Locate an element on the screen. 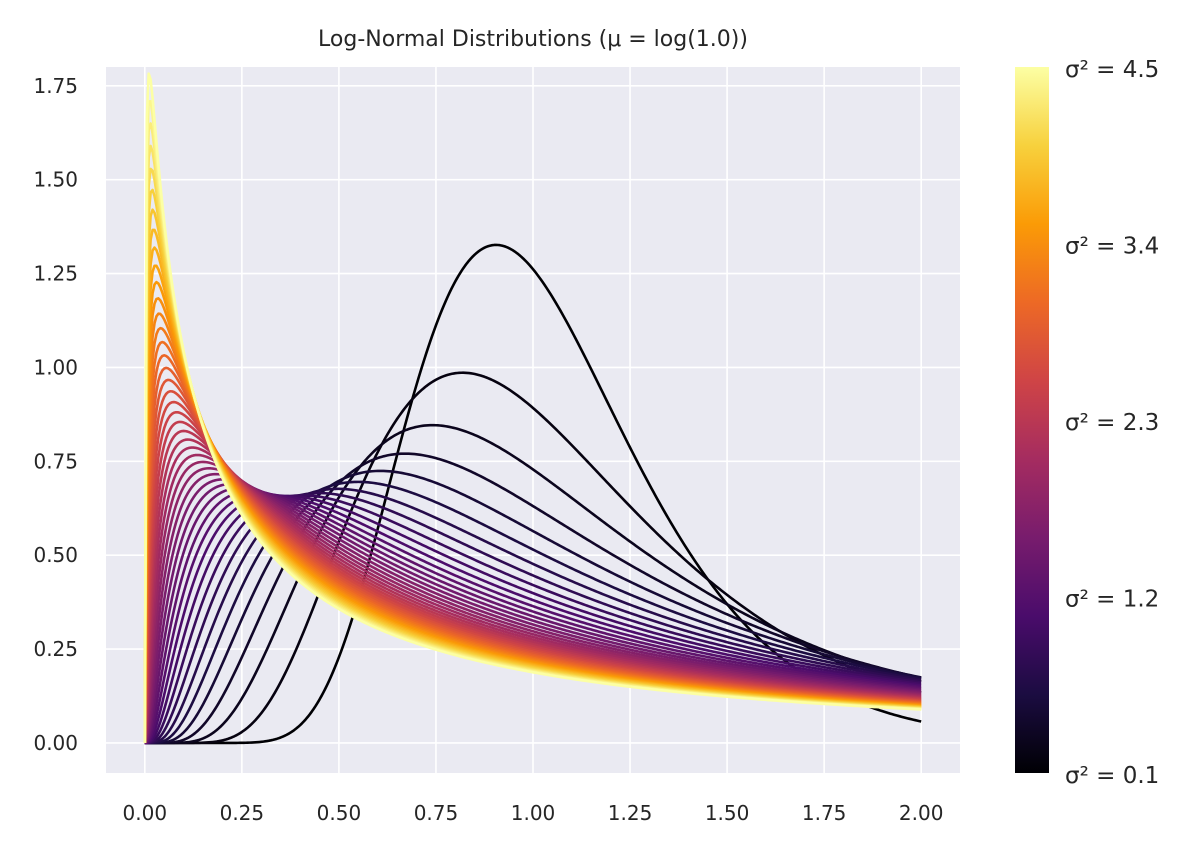 The width and height of the screenshot is (1200, 852). x-tick-label: 1.75 is located at coordinates (824, 813).